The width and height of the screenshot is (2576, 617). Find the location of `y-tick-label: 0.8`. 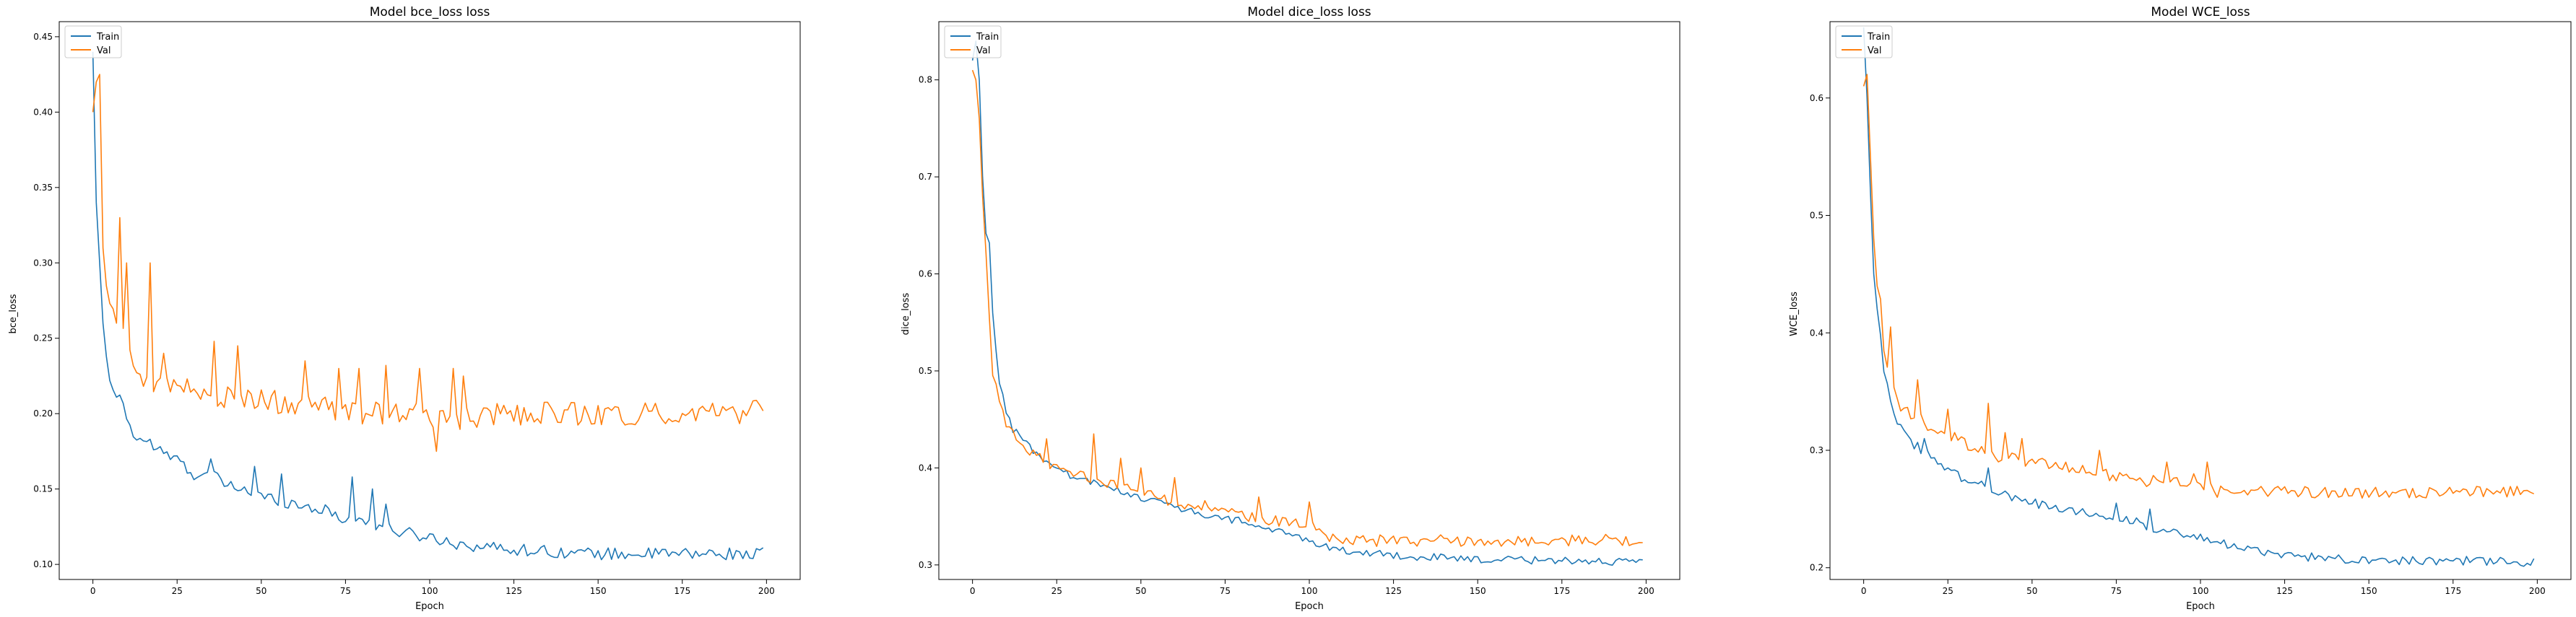

y-tick-label: 0.8 is located at coordinates (925, 80).